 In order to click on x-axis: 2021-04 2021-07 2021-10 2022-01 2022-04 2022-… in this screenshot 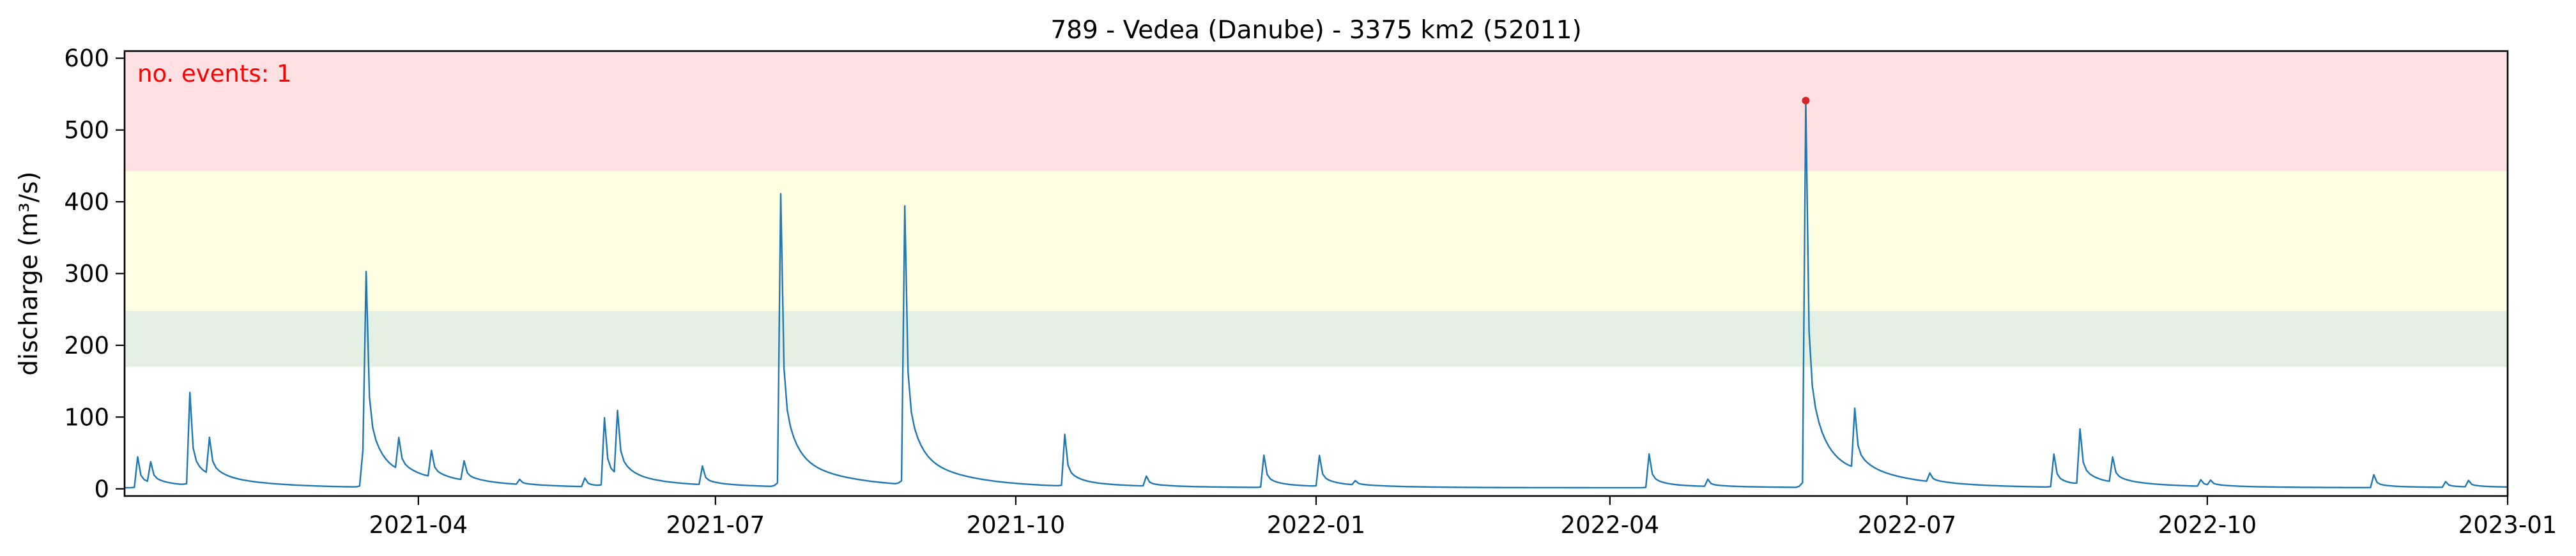, I will do `click(1463, 517)`.